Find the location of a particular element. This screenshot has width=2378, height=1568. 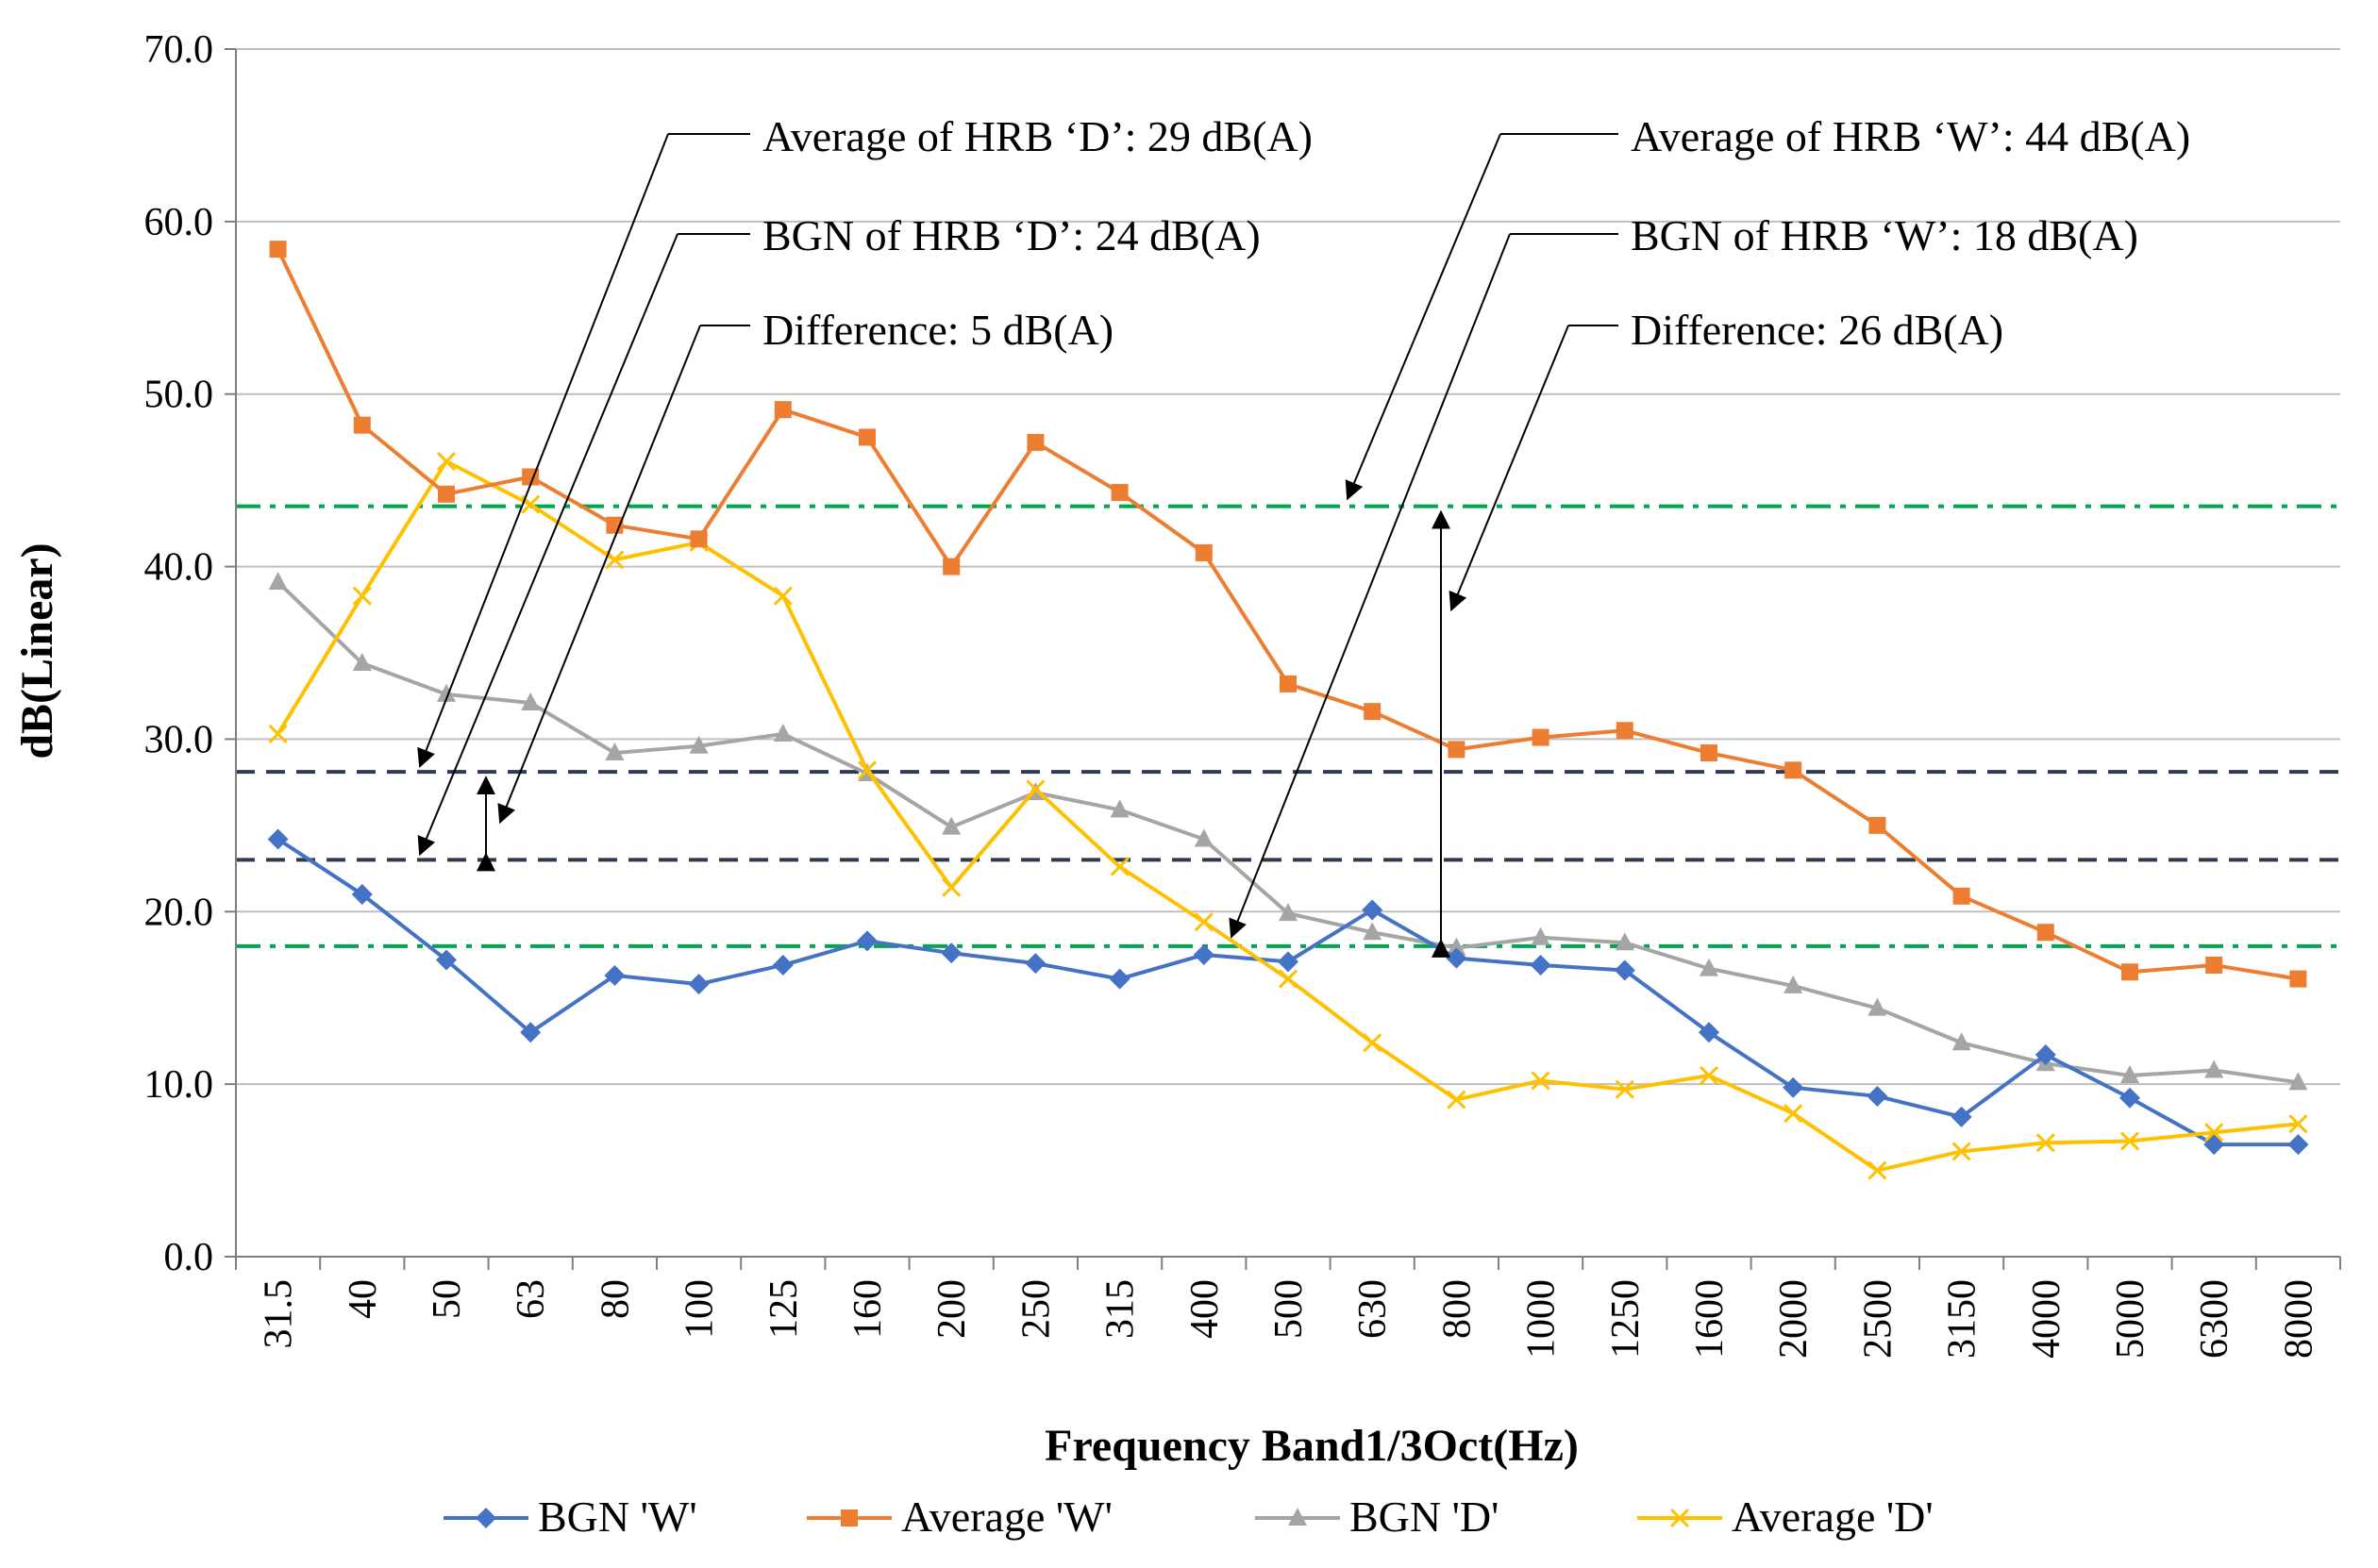

x-tick-label: 5000 is located at coordinates (2130, 1319).